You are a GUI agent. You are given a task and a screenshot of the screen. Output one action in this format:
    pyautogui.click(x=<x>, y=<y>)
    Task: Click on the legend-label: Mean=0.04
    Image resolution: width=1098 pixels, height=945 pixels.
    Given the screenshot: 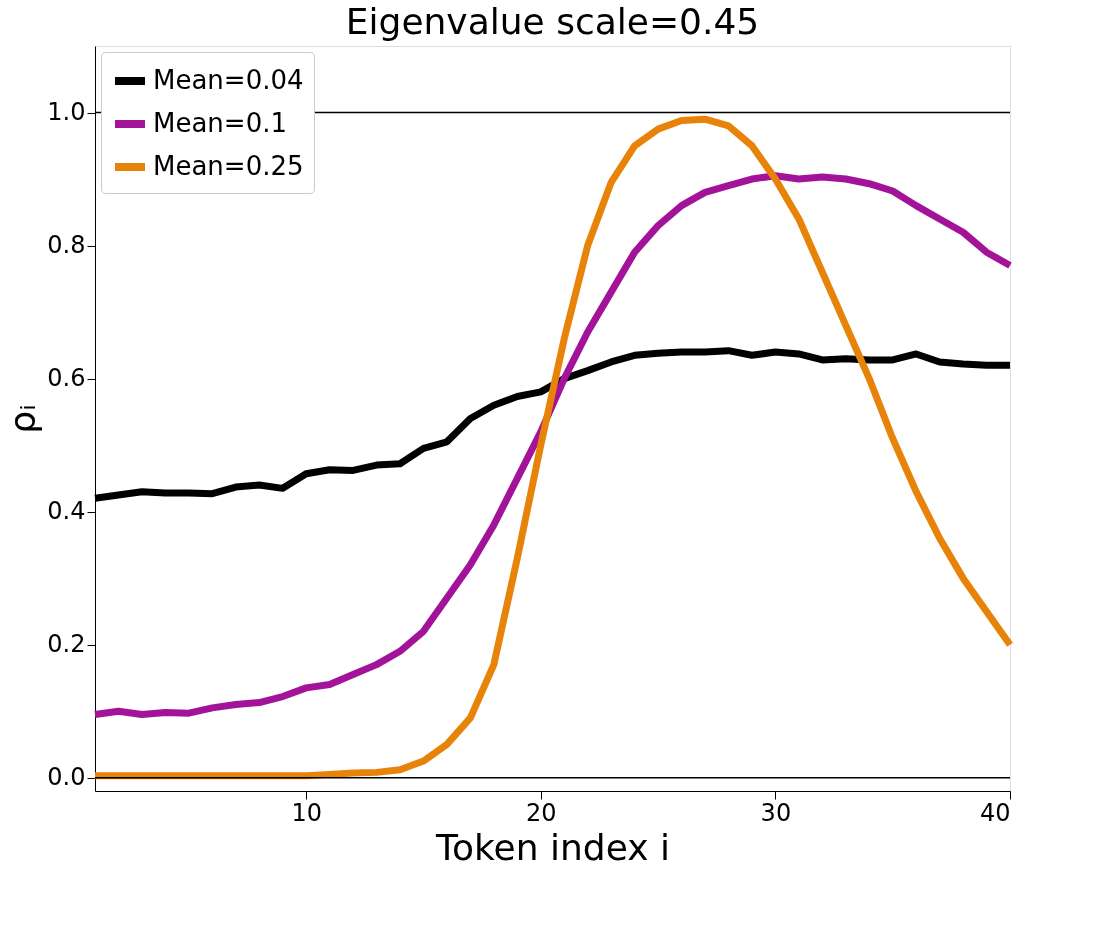 What is the action you would take?
    pyautogui.click(x=228, y=80)
    